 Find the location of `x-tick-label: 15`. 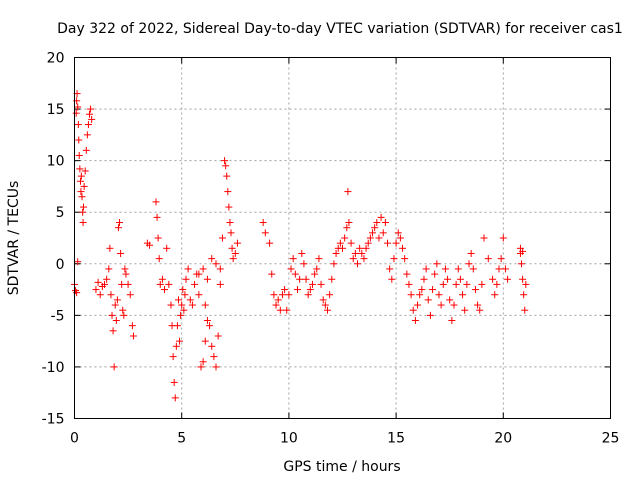

x-tick-label: 15 is located at coordinates (396, 439).